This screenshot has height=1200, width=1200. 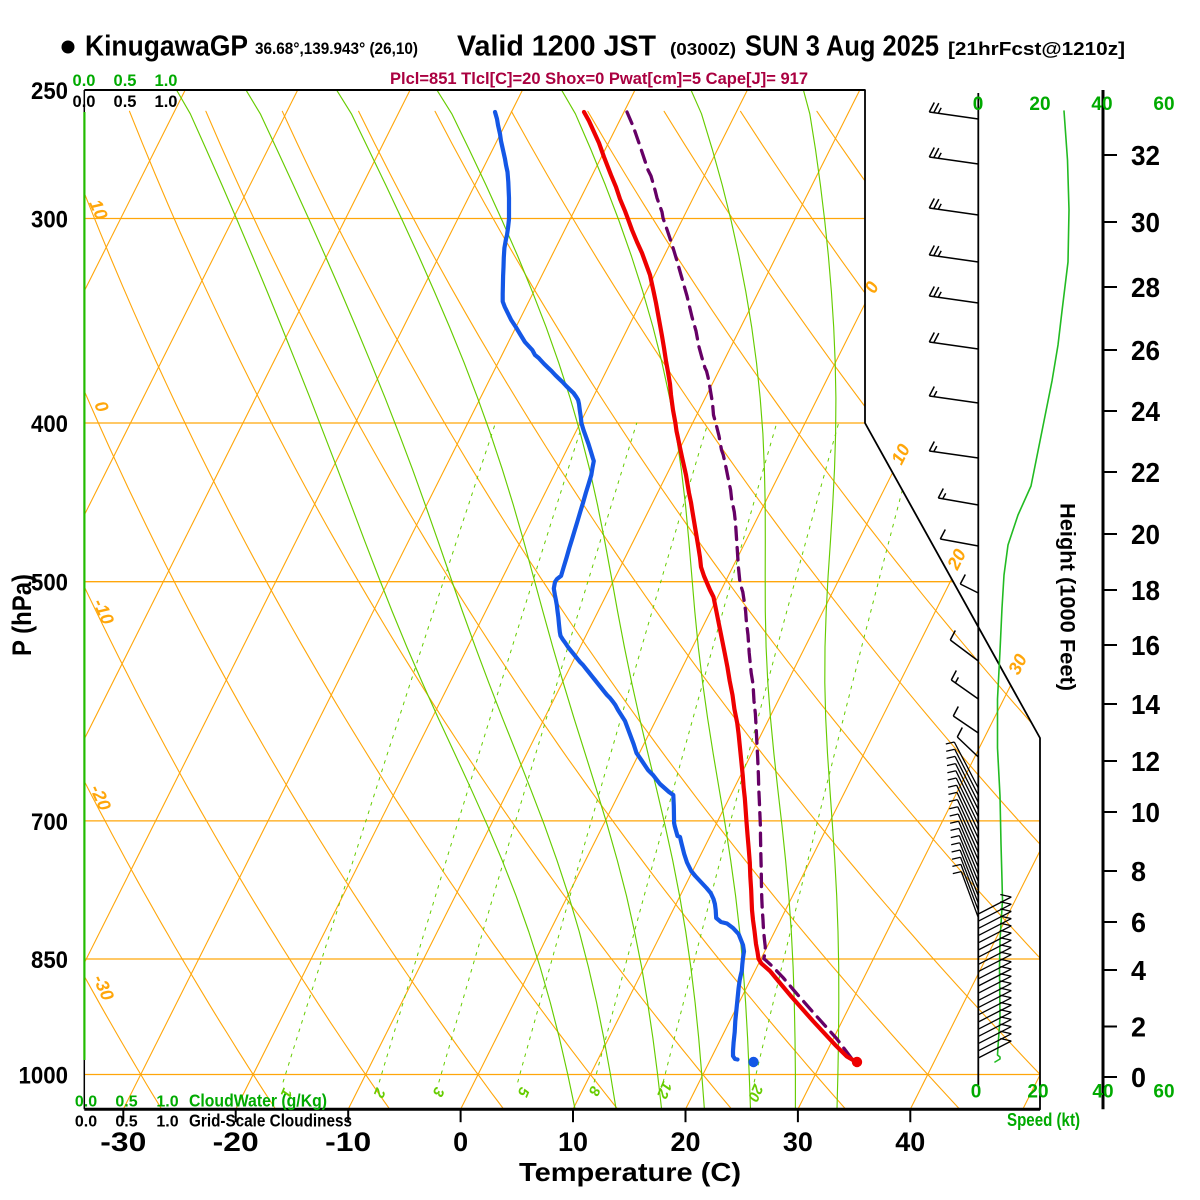 What do you see at coordinates (270, 1121) in the screenshot?
I see `svg-text: Grid-Scale Cloudiness` at bounding box center [270, 1121].